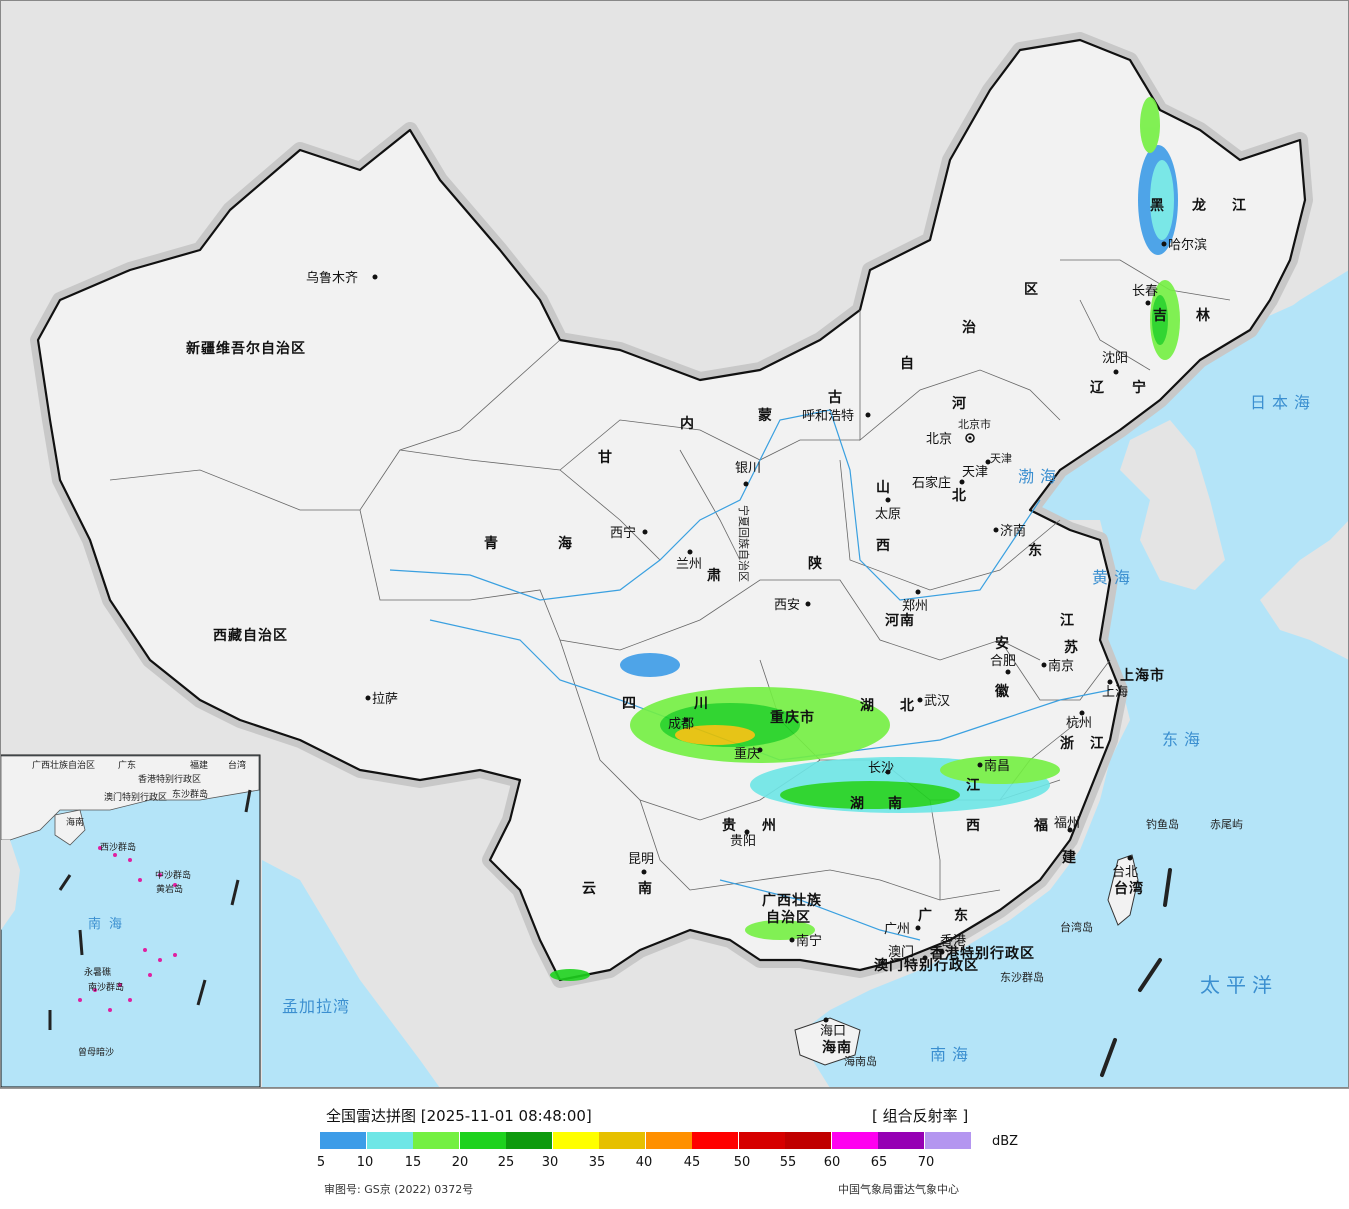 This screenshot has height=1209, width=1349. I want to click on label-gansu-2: 肃, so click(714, 575).